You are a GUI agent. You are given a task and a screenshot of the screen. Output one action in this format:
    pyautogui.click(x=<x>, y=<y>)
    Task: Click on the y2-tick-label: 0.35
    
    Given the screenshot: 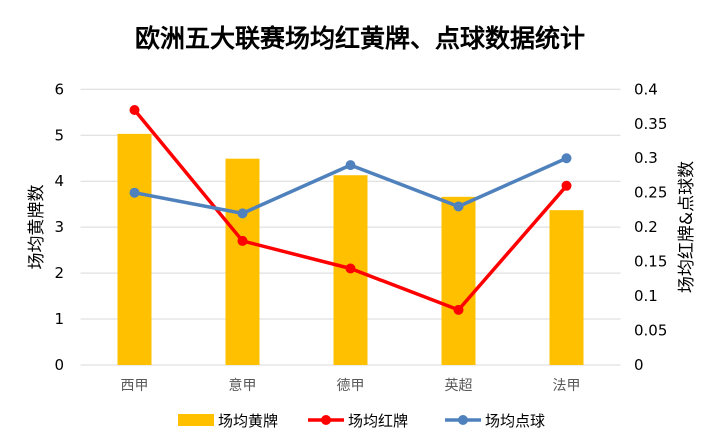 What is the action you would take?
    pyautogui.click(x=650, y=124)
    